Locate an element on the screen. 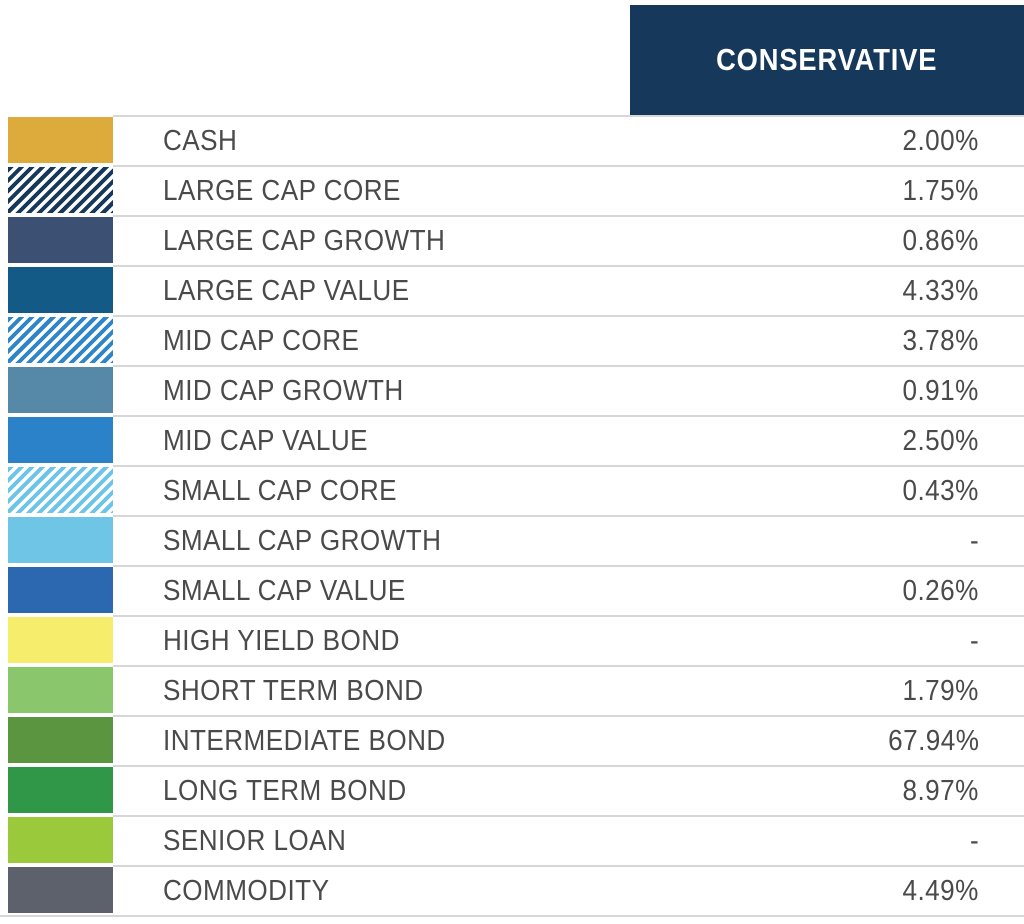 The image size is (1024, 924). table-row: SENIOR LOAN - is located at coordinates (512, 840).